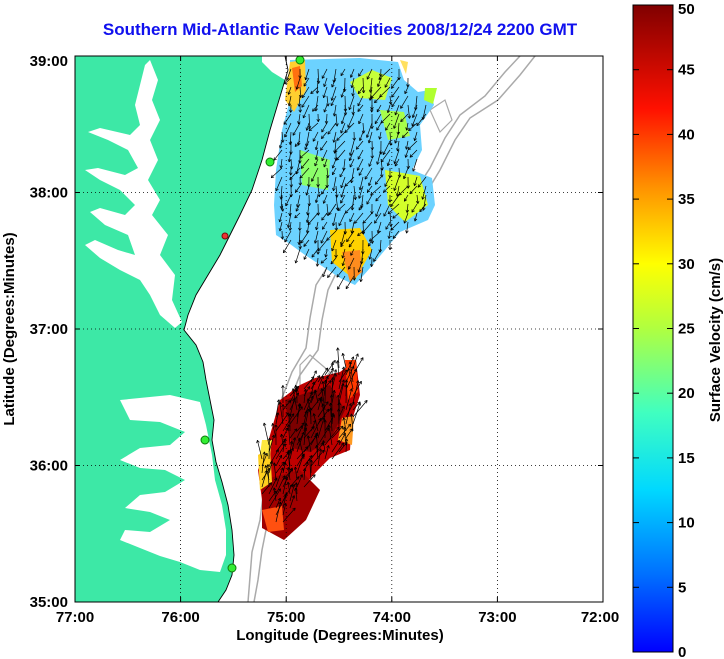 This screenshot has height=659, width=724. What do you see at coordinates (49, 329) in the screenshot?
I see `y-tick-label: 37:00` at bounding box center [49, 329].